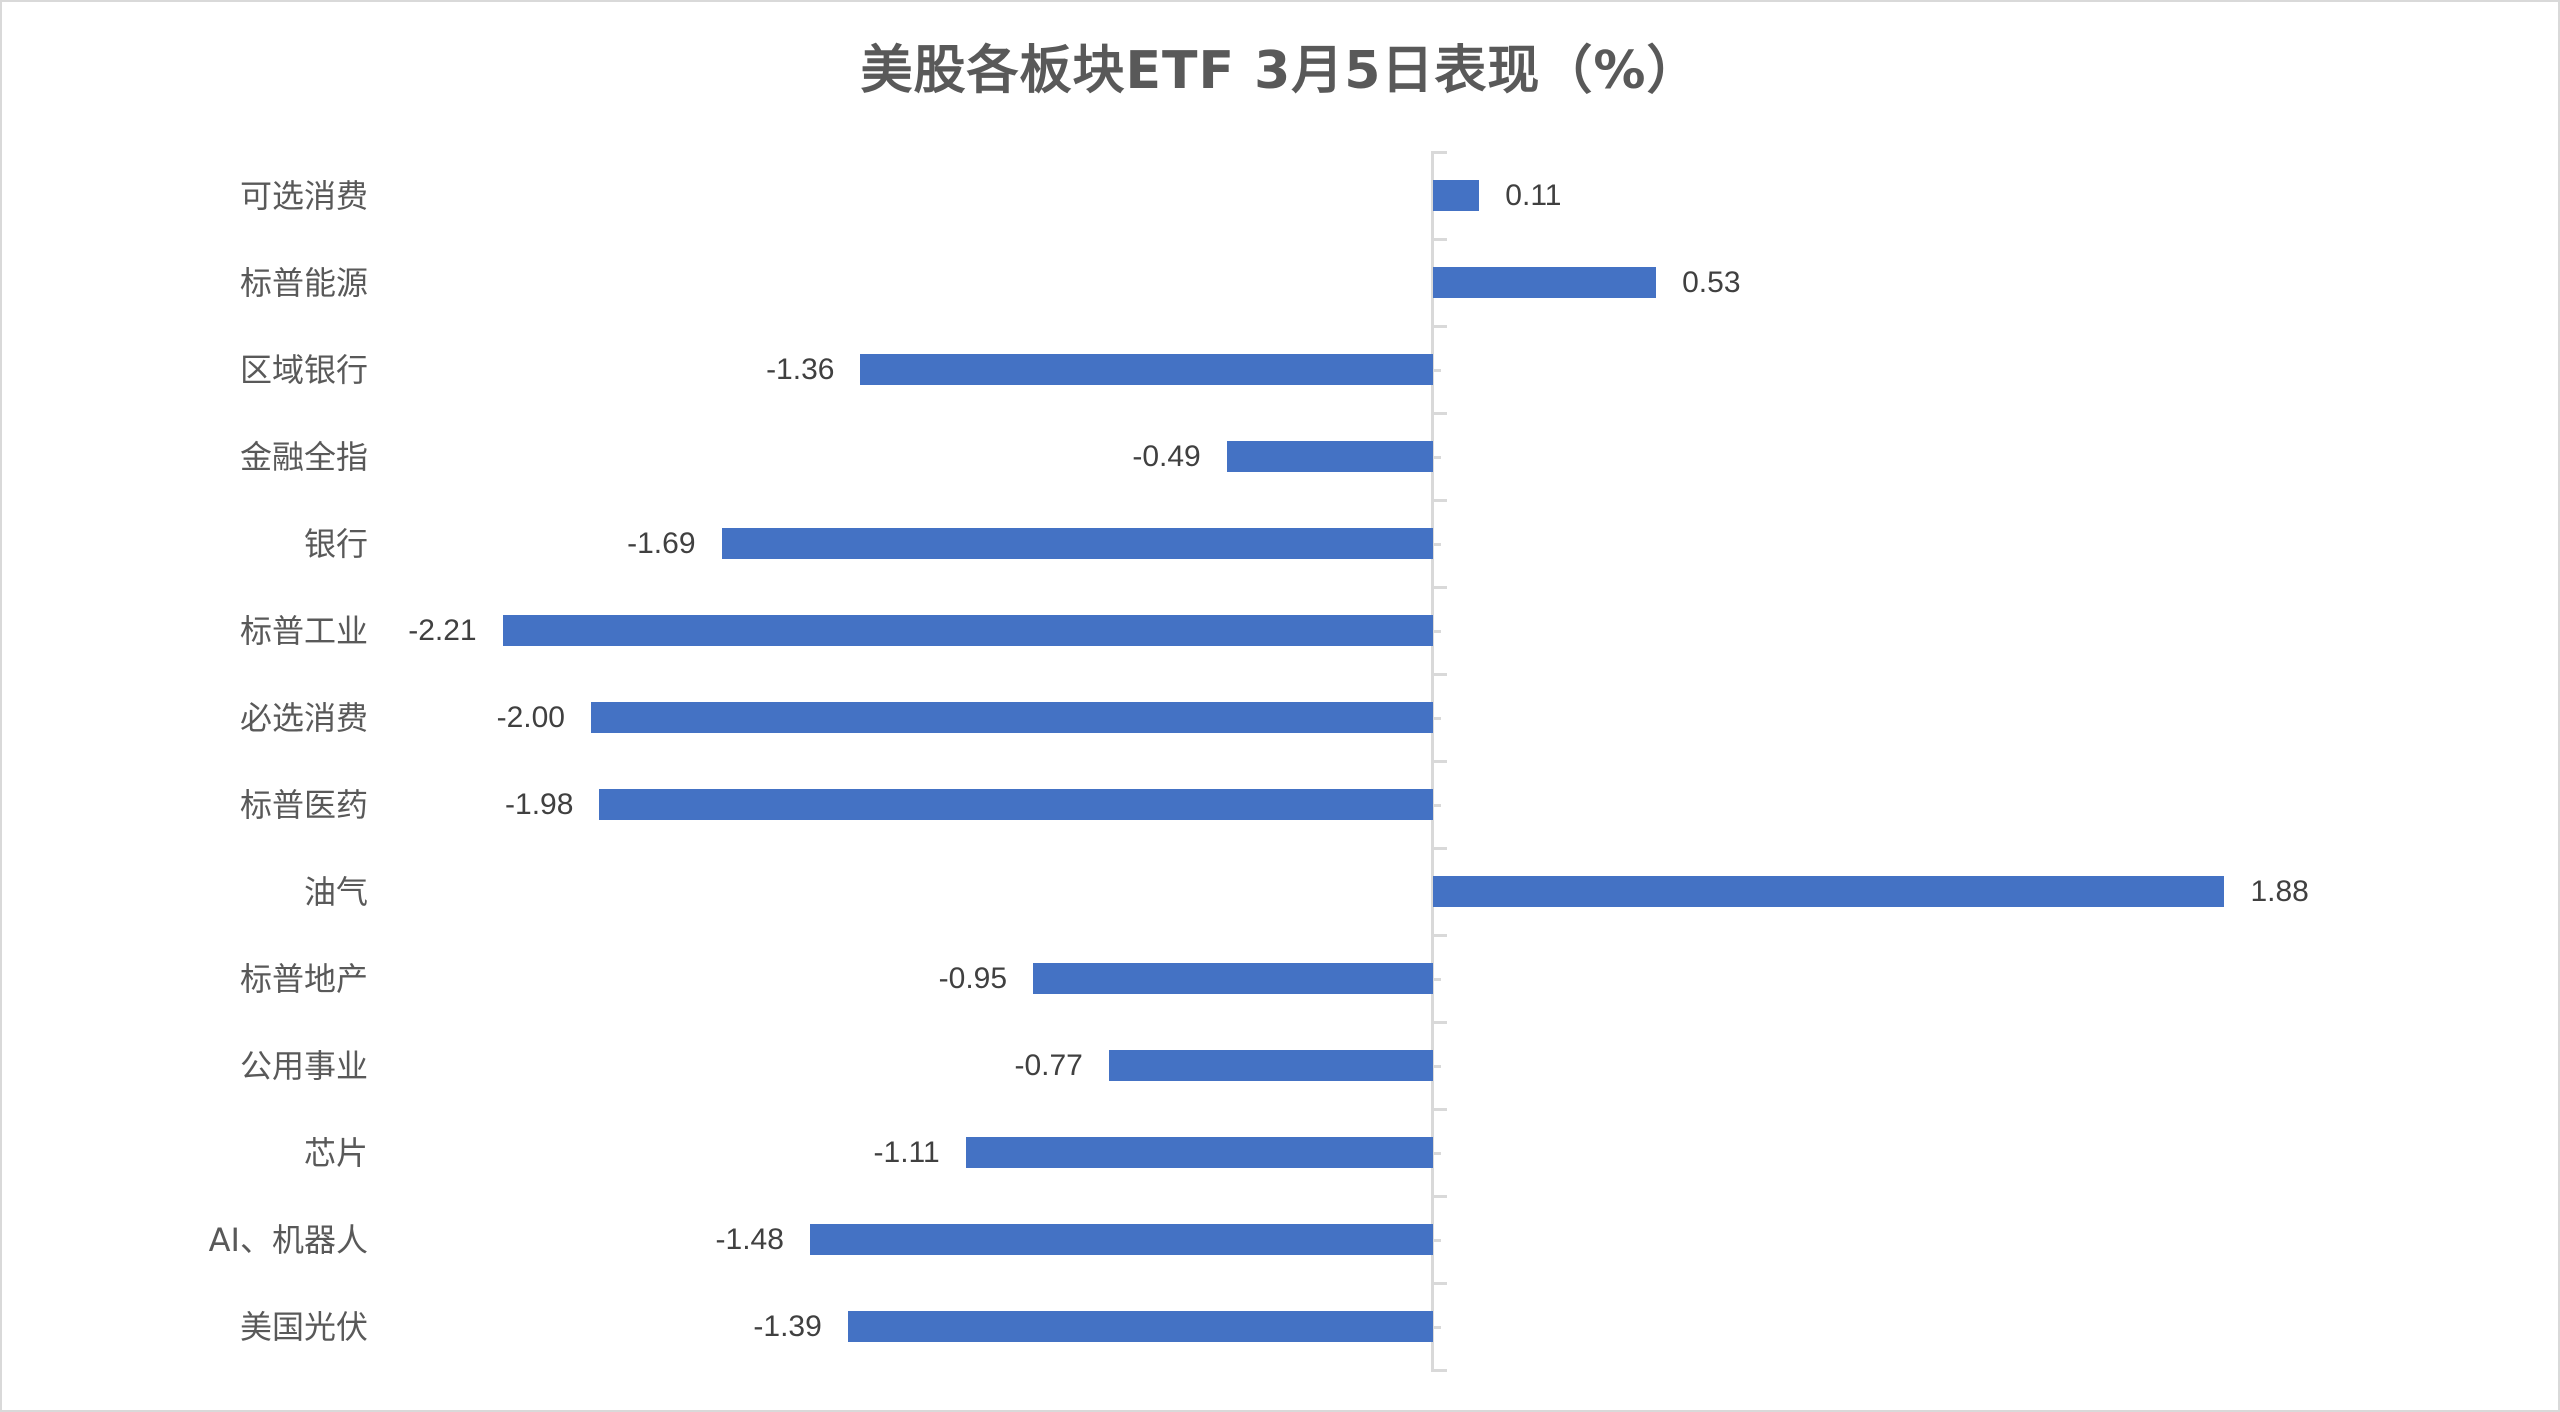 This screenshot has width=2560, height=1412. What do you see at coordinates (661, 543) in the screenshot?
I see `data-value-label: -1.69` at bounding box center [661, 543].